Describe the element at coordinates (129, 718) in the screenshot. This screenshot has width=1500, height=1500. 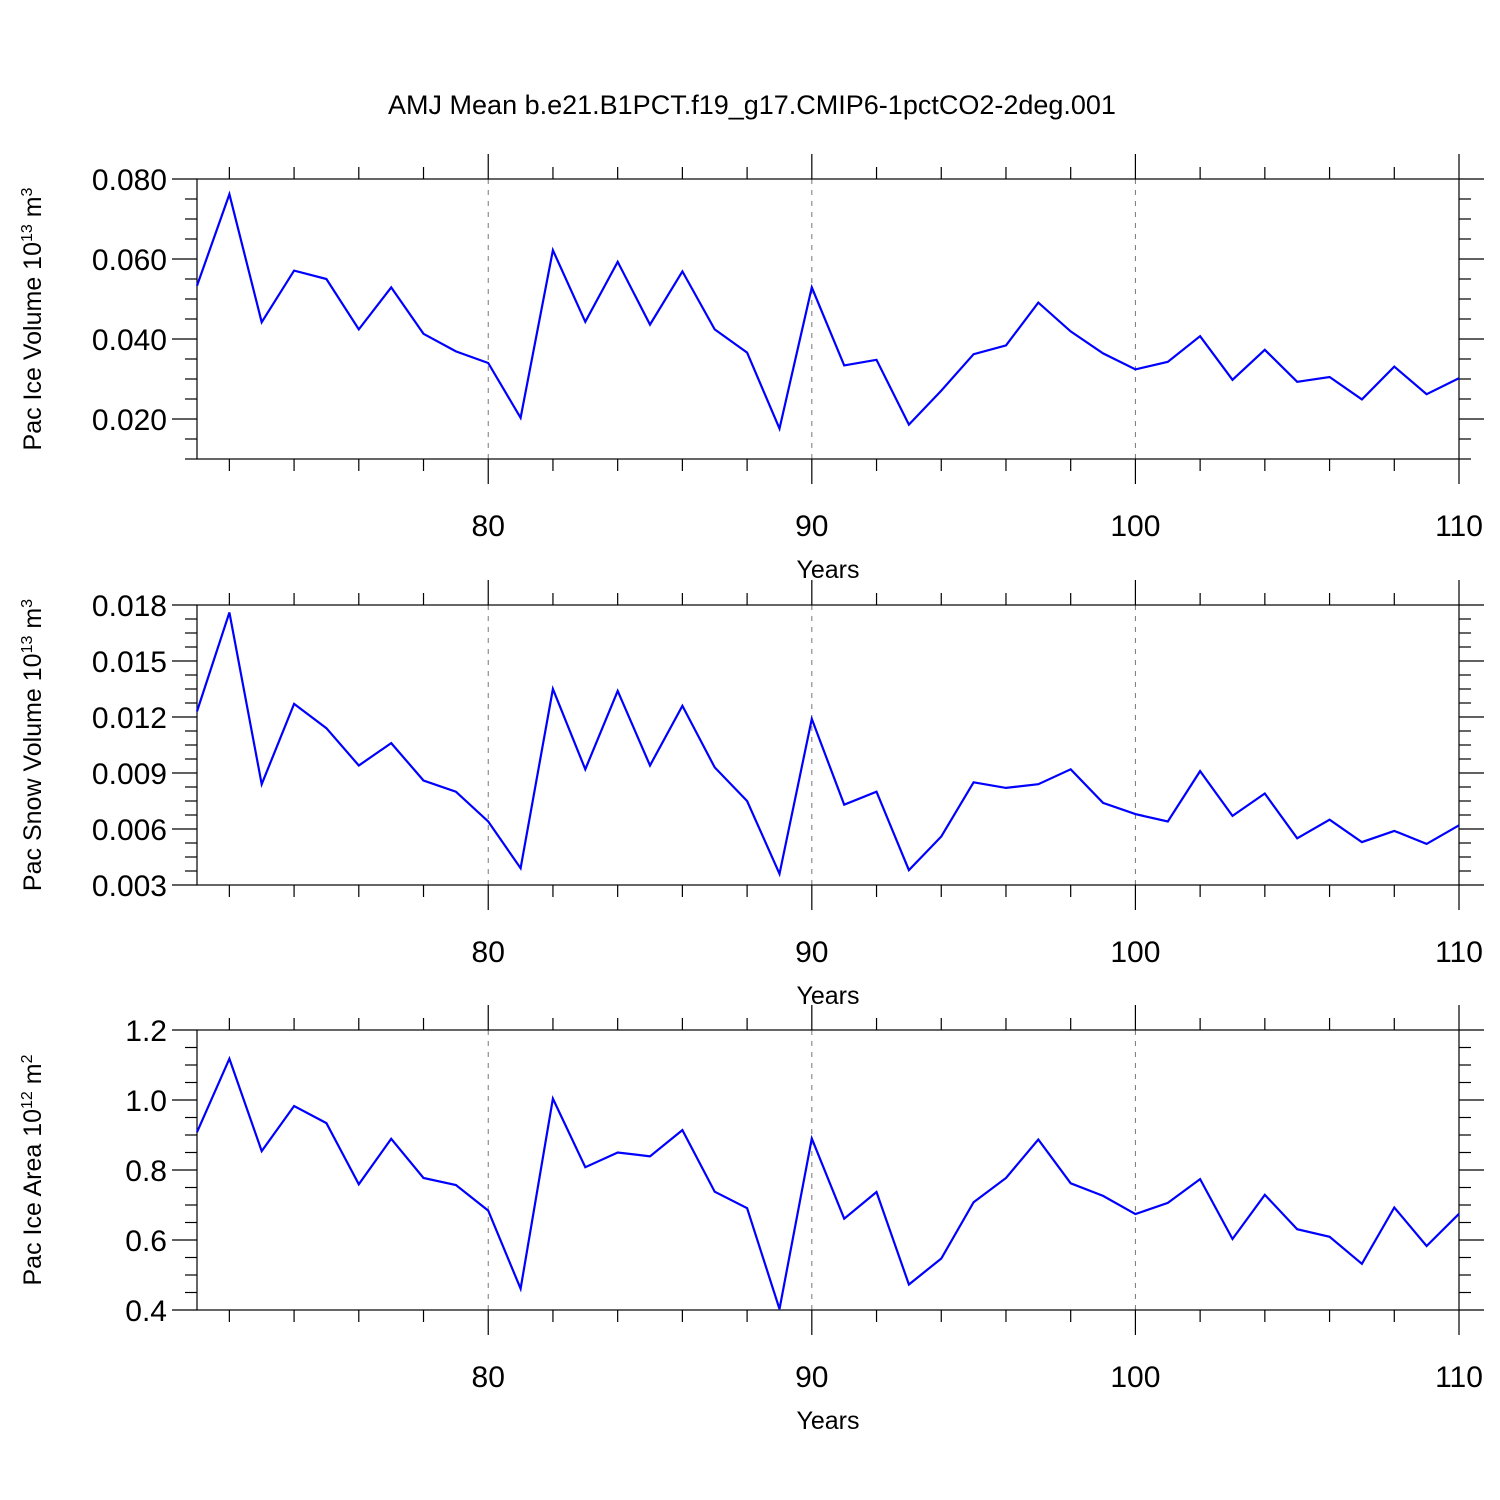
I see `y-tick-label: 0.012` at that location.